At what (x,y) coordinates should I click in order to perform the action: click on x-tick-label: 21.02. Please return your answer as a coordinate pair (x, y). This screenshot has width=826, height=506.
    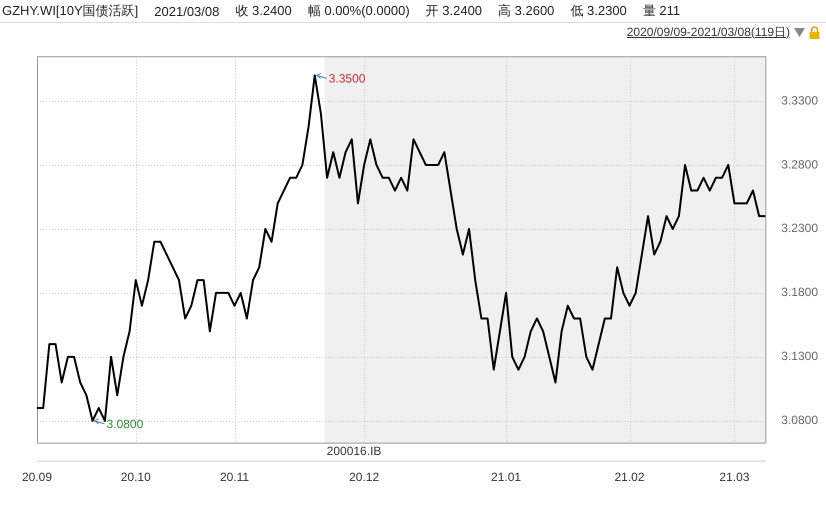
    Looking at the image, I should click on (629, 477).